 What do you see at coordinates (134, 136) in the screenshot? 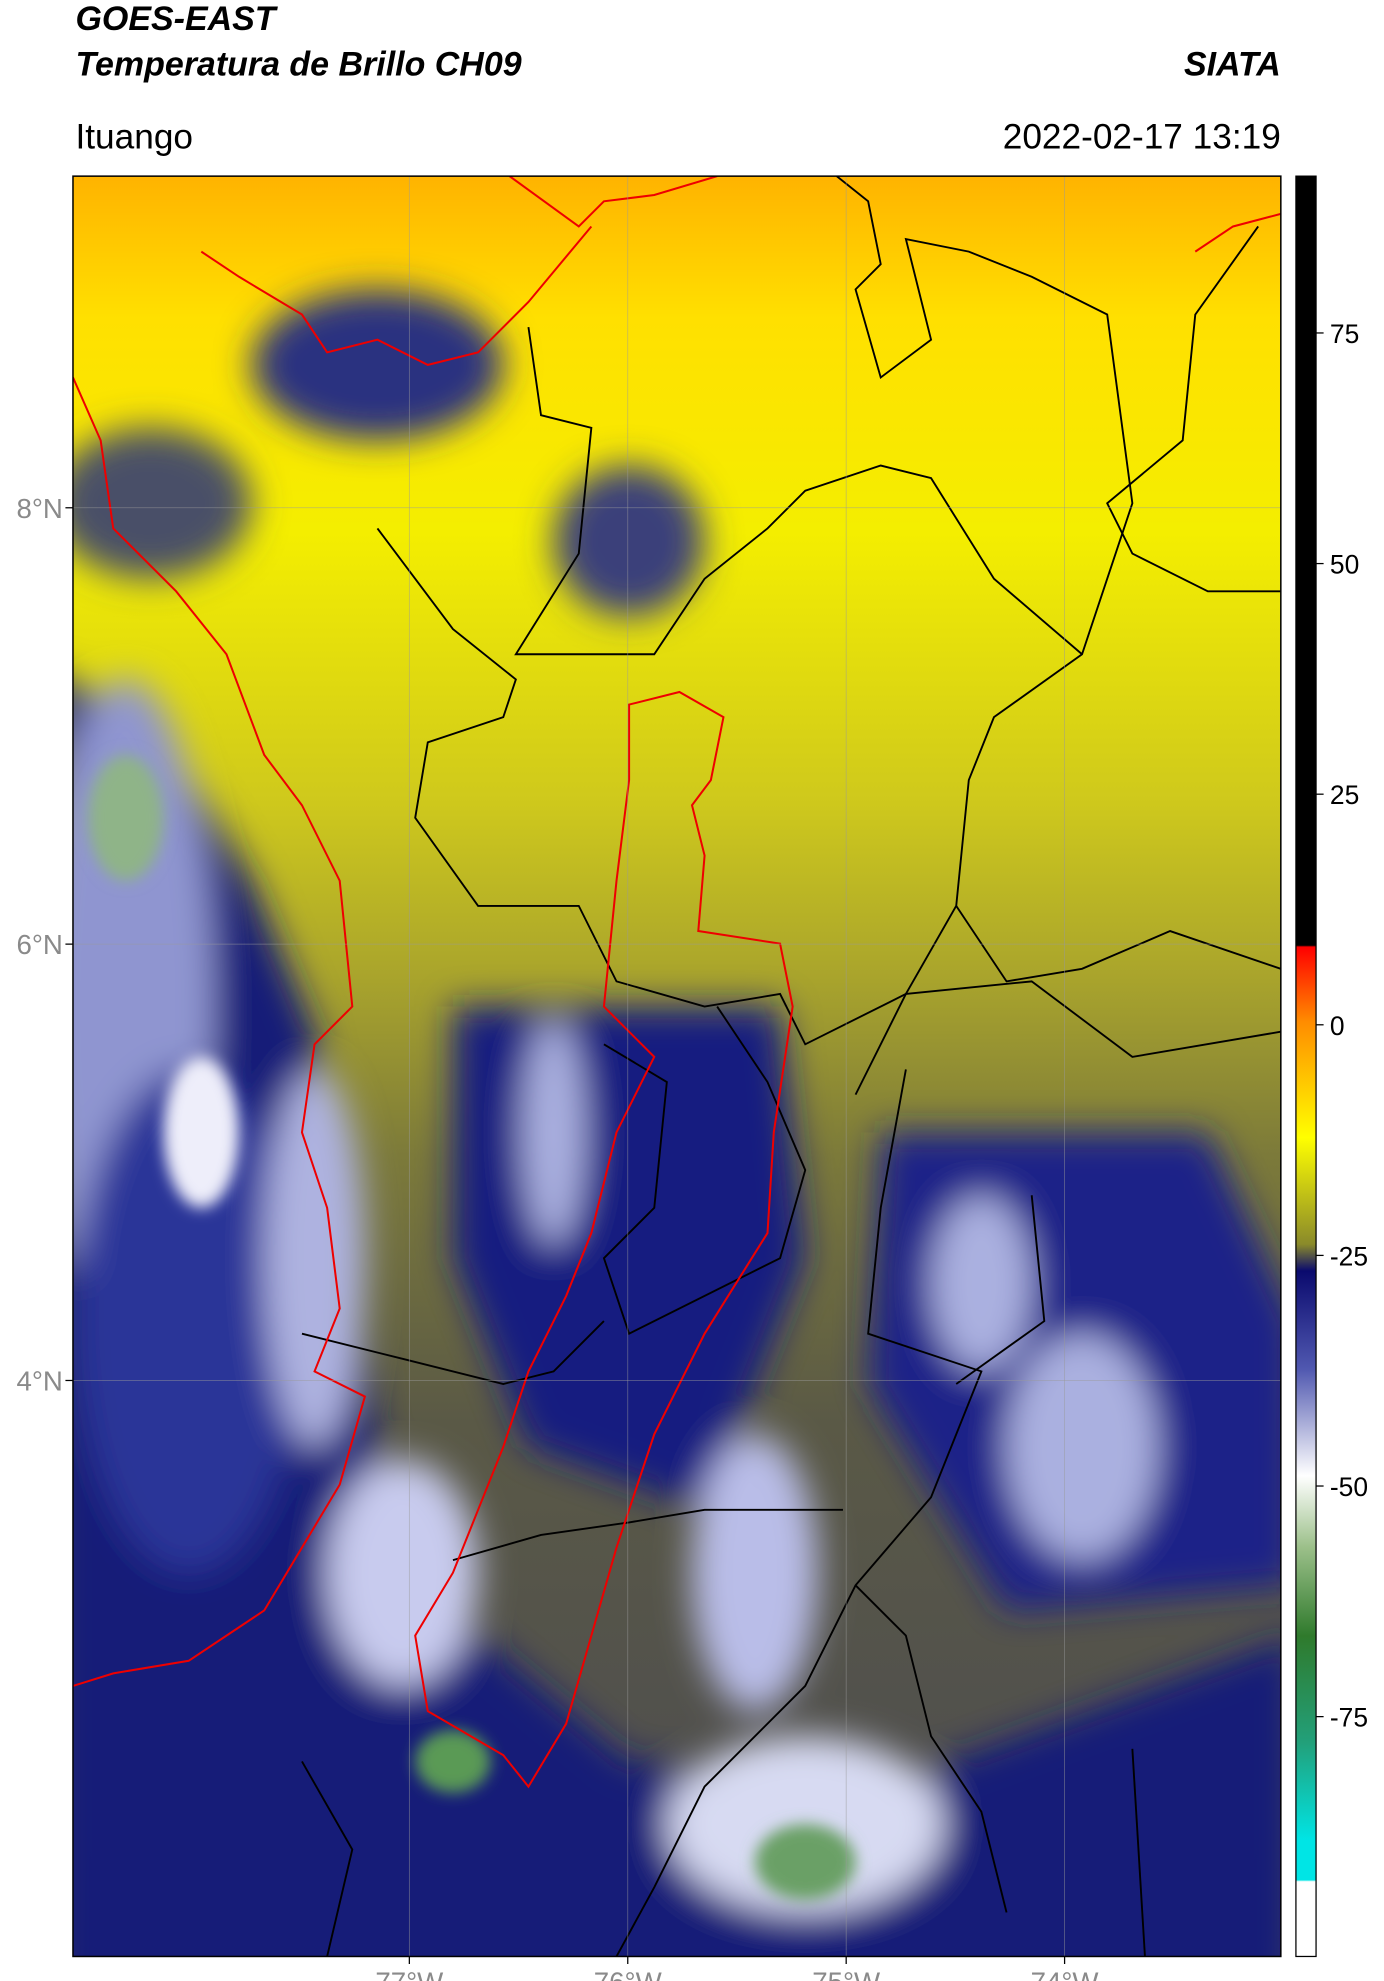
I see `location: Ituango` at bounding box center [134, 136].